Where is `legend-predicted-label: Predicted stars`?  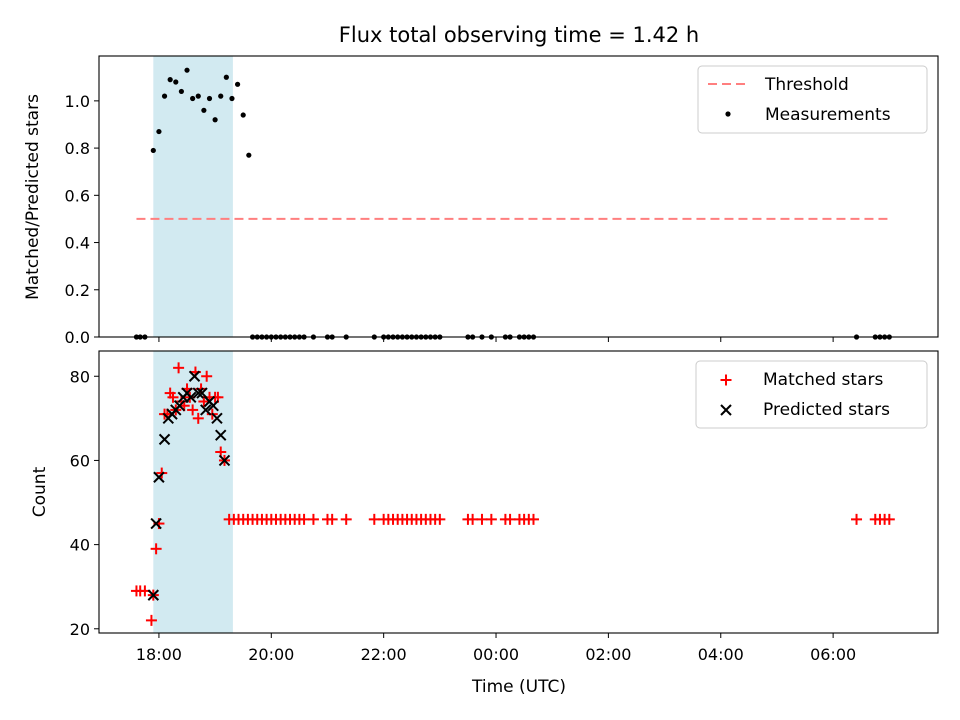
legend-predicted-label: Predicted stars is located at coordinates (826, 410).